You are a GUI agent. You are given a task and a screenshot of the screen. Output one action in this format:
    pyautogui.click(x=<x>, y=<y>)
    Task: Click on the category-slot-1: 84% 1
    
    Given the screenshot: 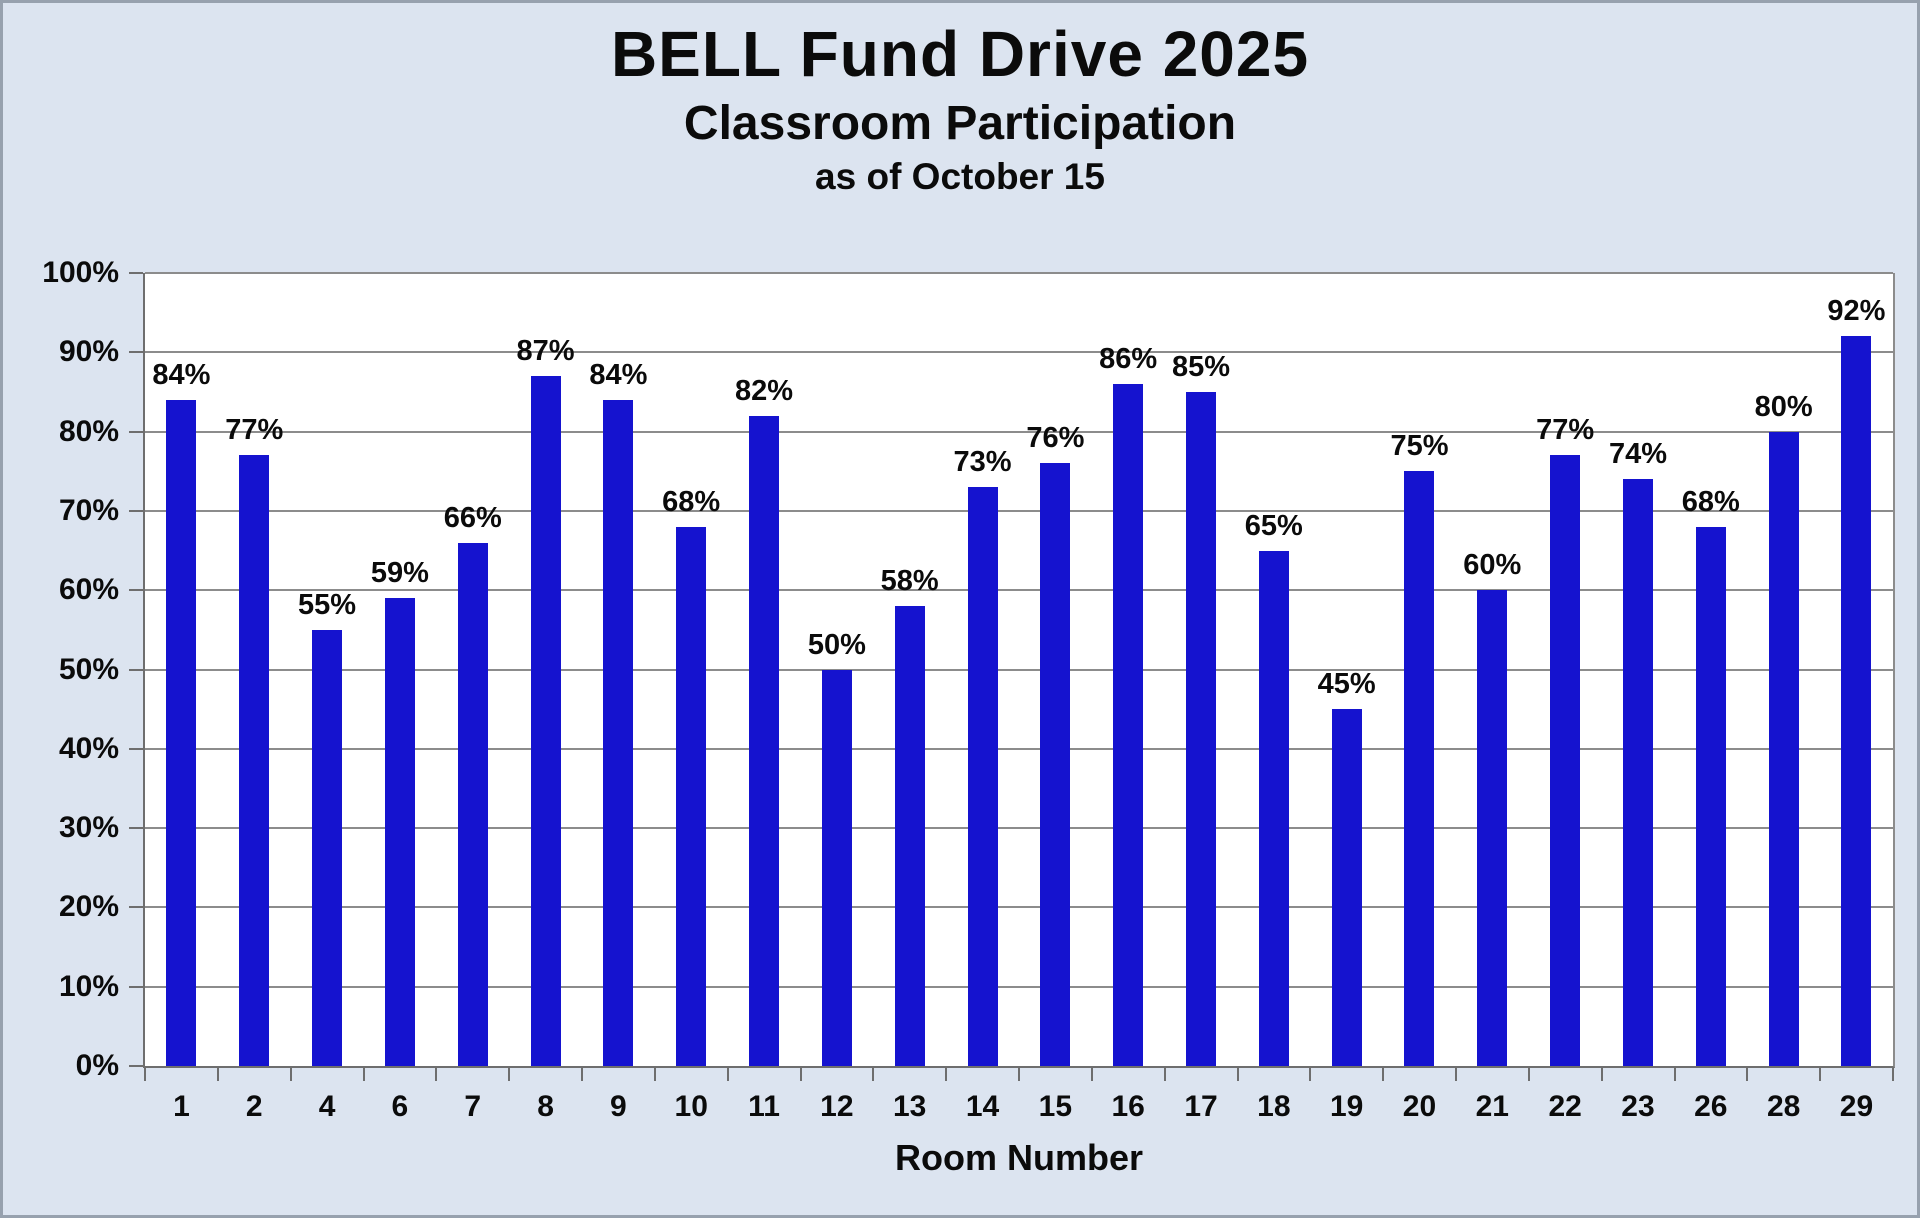 What is the action you would take?
    pyautogui.click(x=181, y=697)
    